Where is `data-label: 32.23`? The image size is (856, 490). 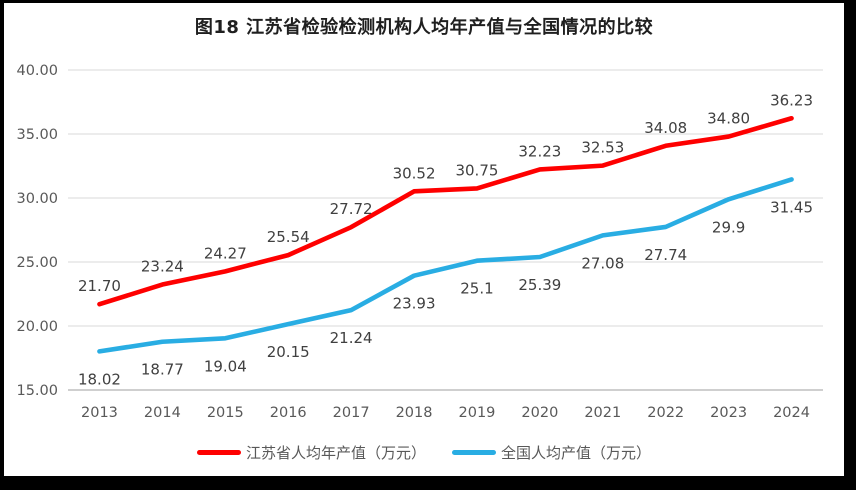 data-label: 32.23 is located at coordinates (539, 151).